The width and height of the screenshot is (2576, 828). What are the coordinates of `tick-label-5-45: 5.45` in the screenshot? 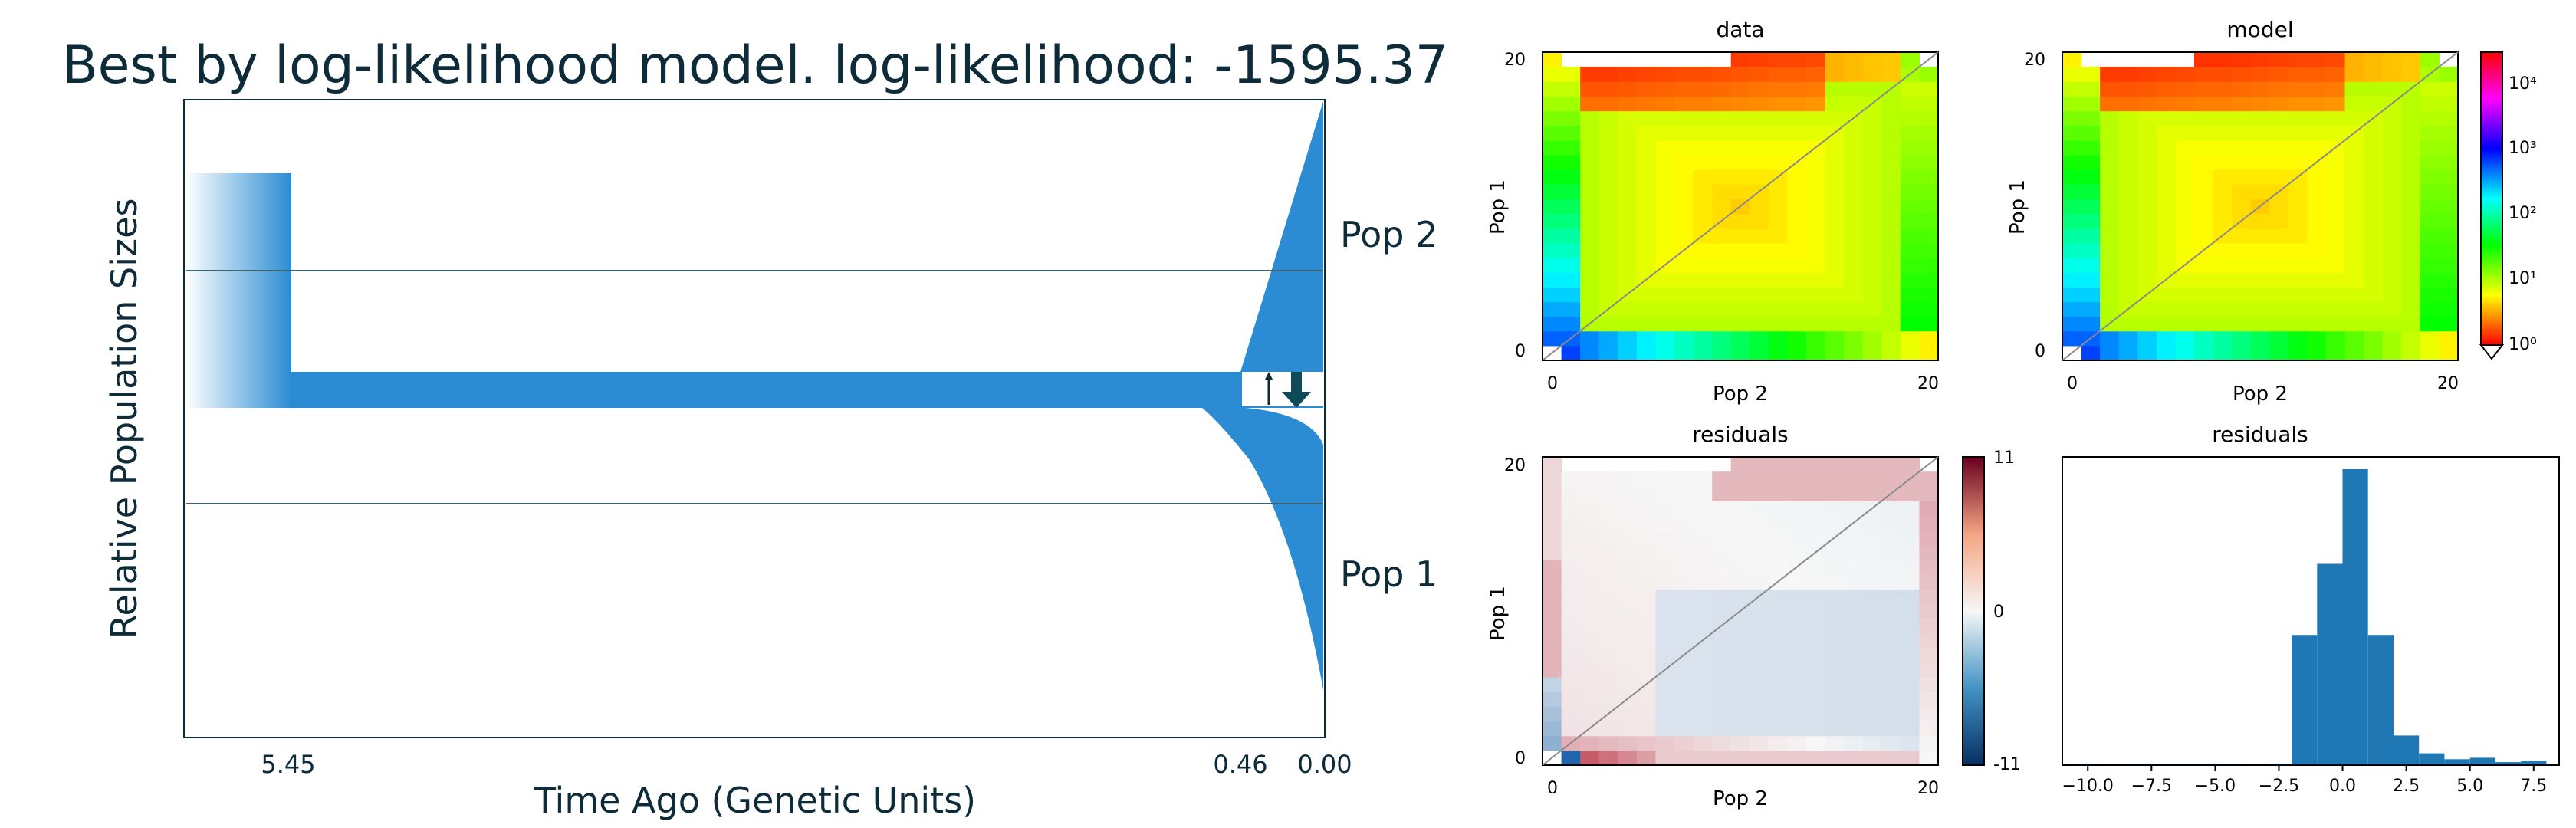 It's located at (288, 764).